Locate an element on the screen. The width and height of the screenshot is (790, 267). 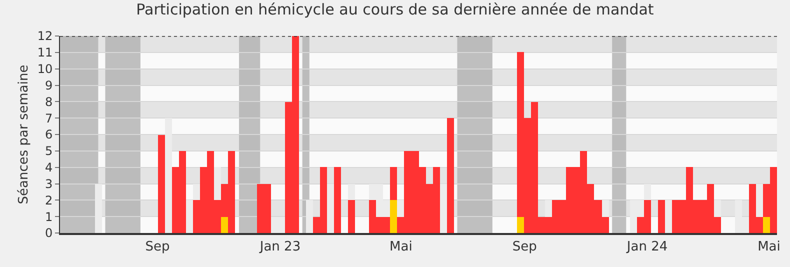
y-tick-label: 10 is located at coordinates (45, 69).